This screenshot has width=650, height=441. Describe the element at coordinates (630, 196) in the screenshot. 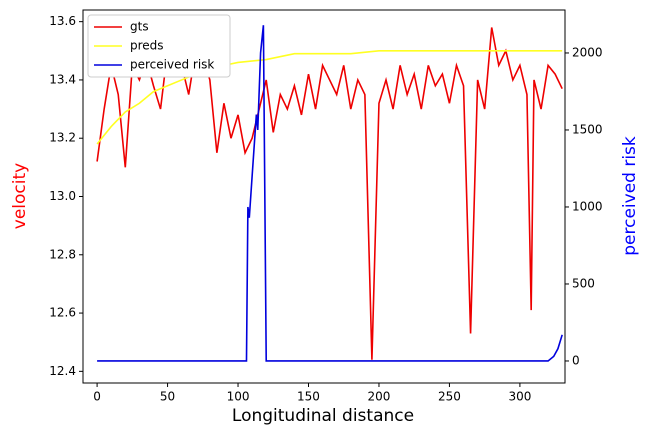

I see `y2-axis-label: perceived risk` at that location.